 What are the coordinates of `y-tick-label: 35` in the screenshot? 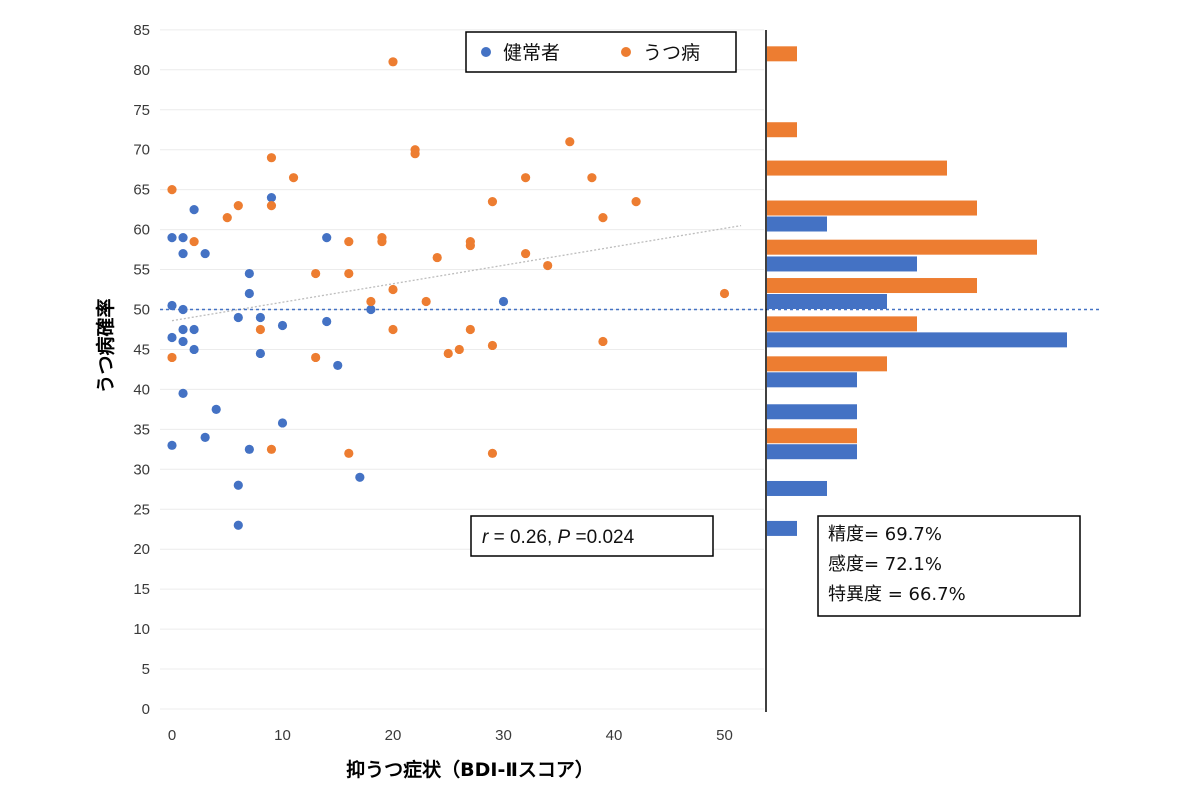 It's located at (141, 429).